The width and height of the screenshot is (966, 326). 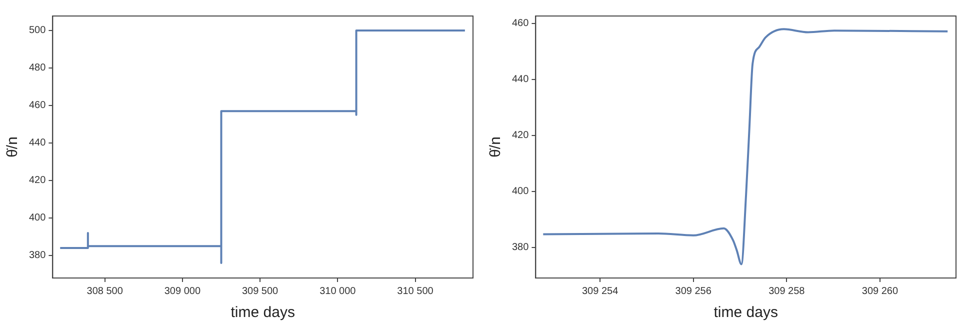 I want to click on x-tick-label: 309 260, so click(x=880, y=291).